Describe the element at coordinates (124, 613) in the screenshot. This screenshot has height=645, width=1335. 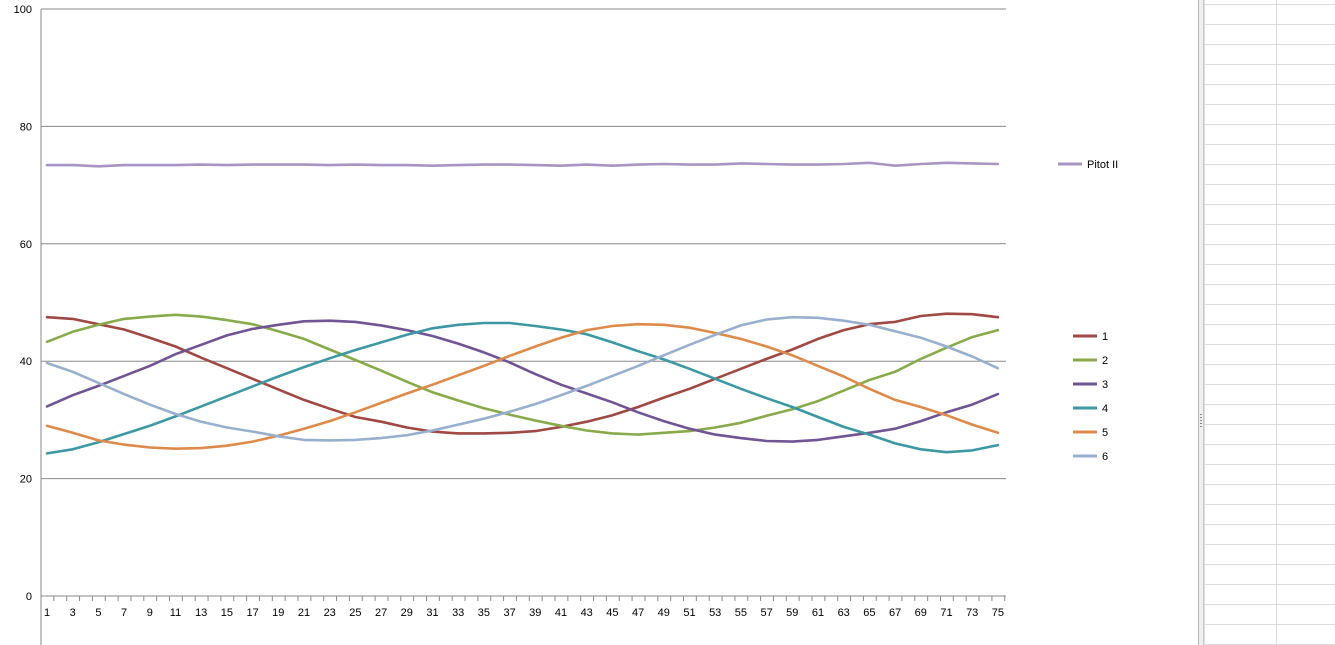
I see `x-tick-label: 7` at that location.